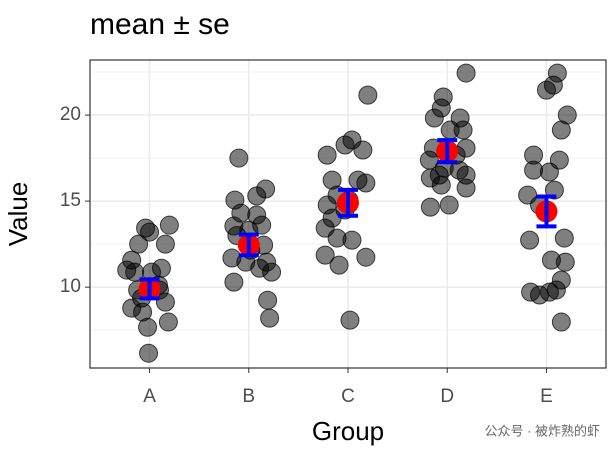 The image size is (612, 456). I want to click on x-tick-label: C, so click(348, 396).